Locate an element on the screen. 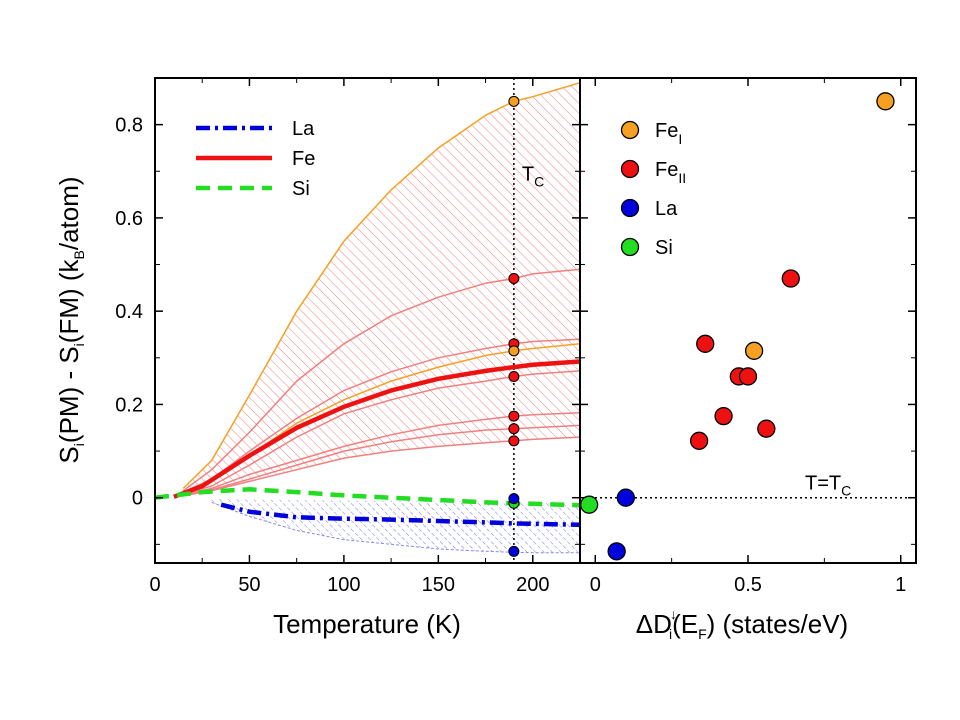 The height and width of the screenshot is (720, 960). series-lines is located at coordinates (367, 443).